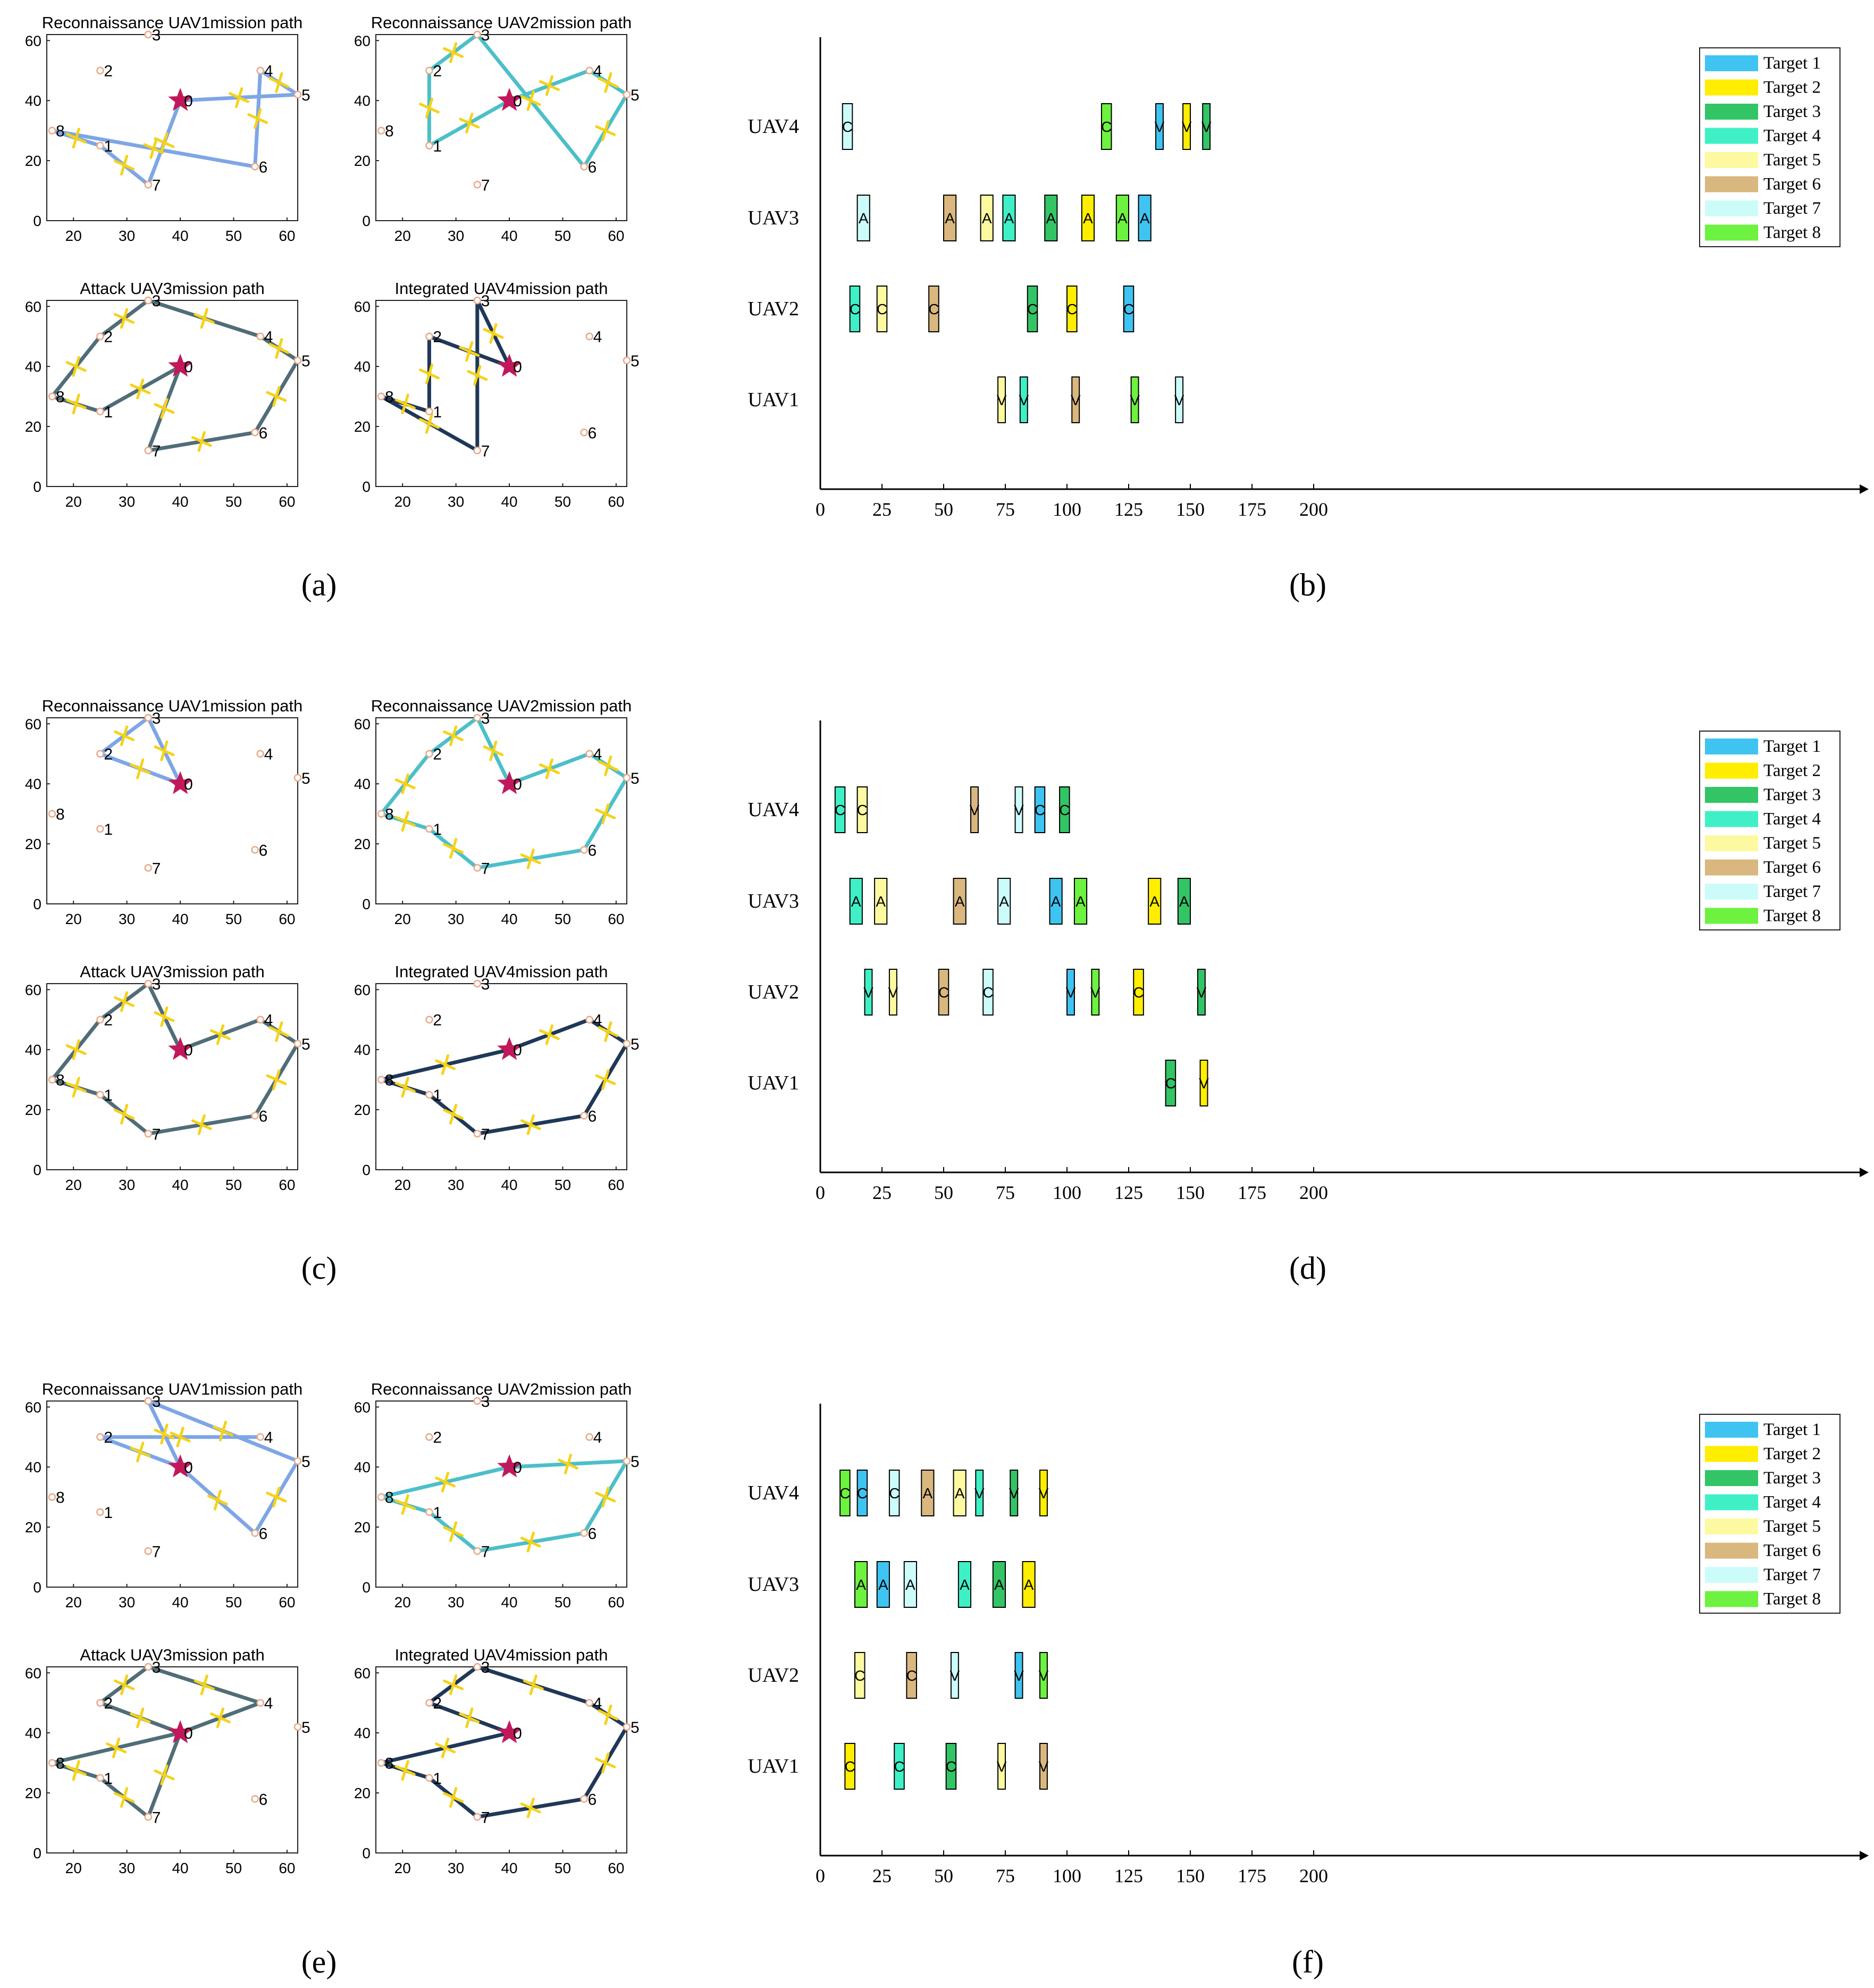 The image size is (1874, 1988). I want to click on x-tick-label: 75, so click(1005, 510).